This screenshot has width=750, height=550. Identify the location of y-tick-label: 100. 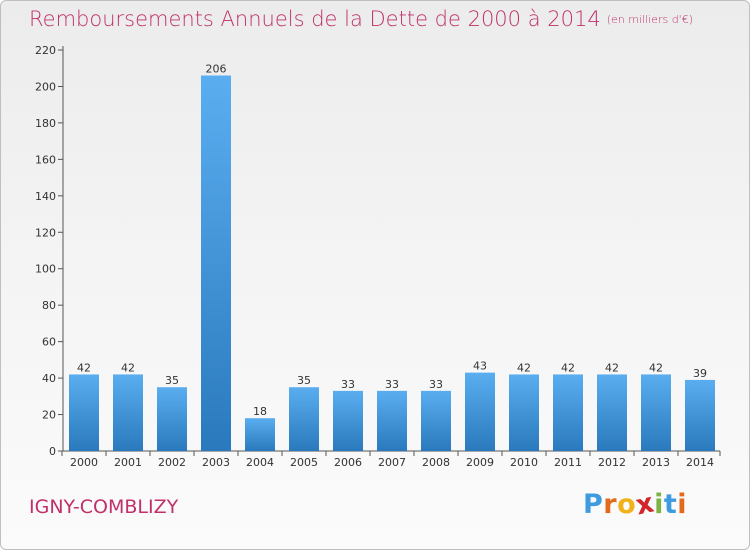
(45, 269).